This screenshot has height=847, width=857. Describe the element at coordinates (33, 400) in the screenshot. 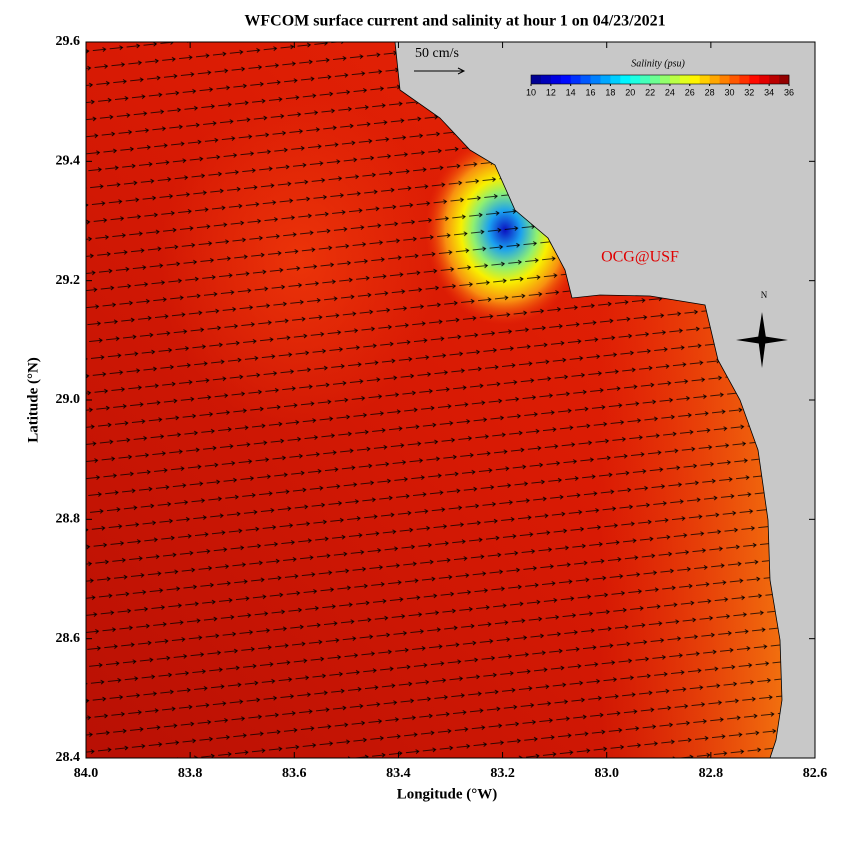

I see `y-axis-label: Latitude (°N)` at that location.